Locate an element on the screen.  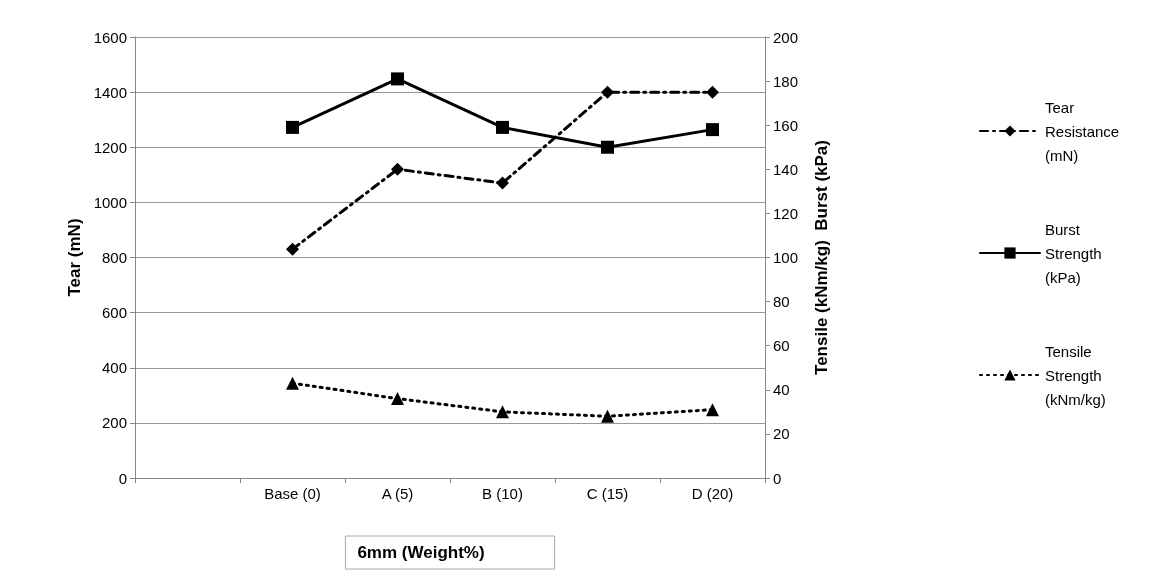
x-tick-label: A (5) is located at coordinates (397, 493).